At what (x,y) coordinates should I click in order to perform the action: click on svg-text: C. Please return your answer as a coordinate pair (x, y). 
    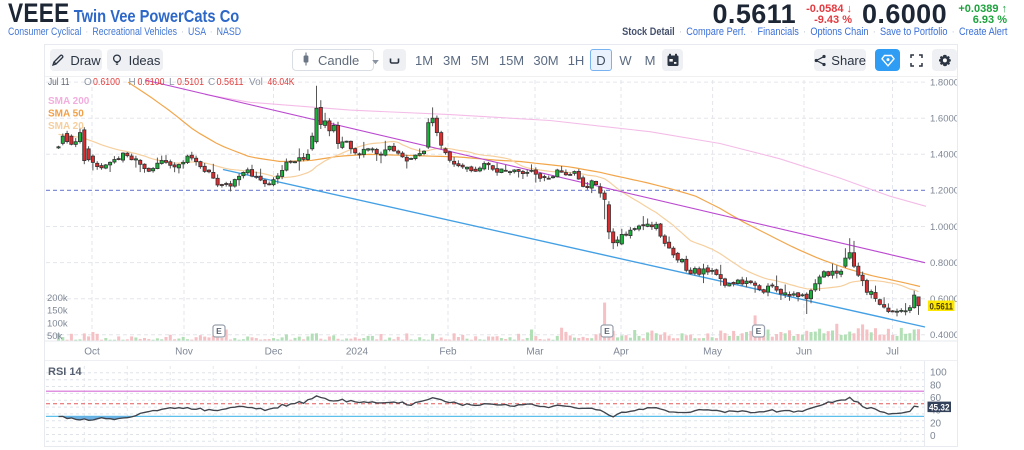
    Looking at the image, I should click on (211, 82).